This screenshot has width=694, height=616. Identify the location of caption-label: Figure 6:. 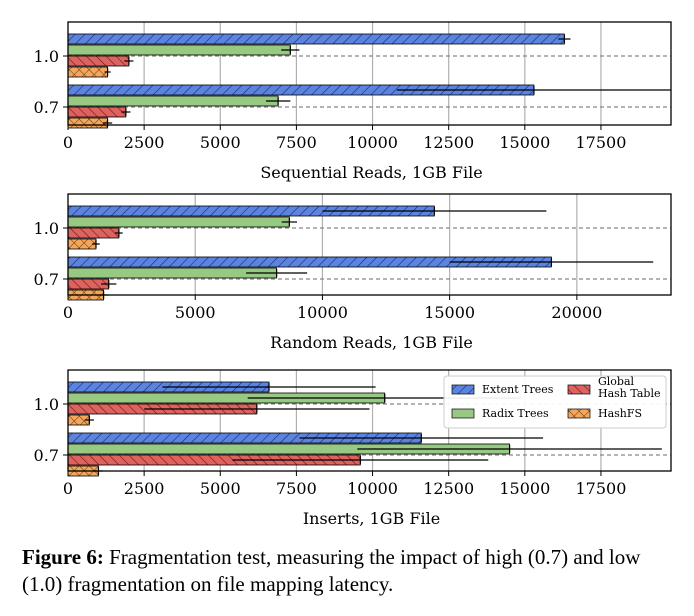
(63, 557).